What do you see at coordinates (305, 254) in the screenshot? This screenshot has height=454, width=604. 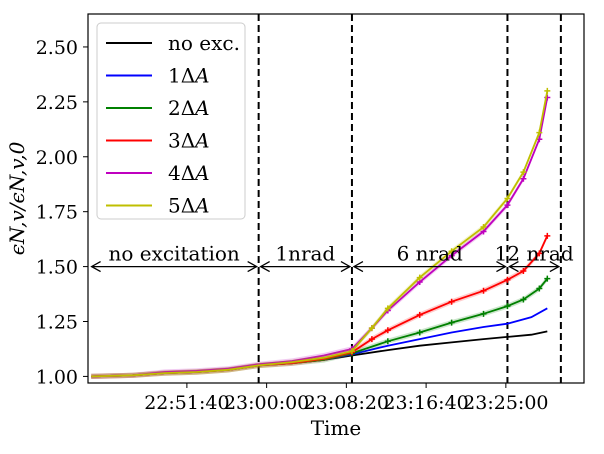 I see `annotation-label: 1nrad` at bounding box center [305, 254].